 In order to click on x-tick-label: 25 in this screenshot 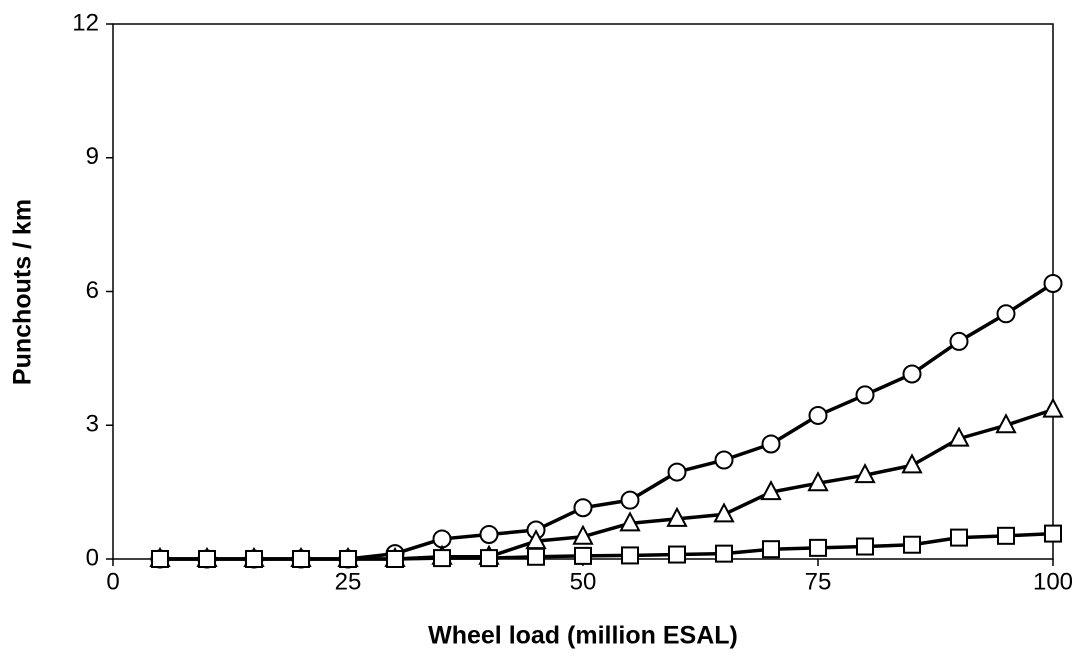, I will do `click(348, 581)`.